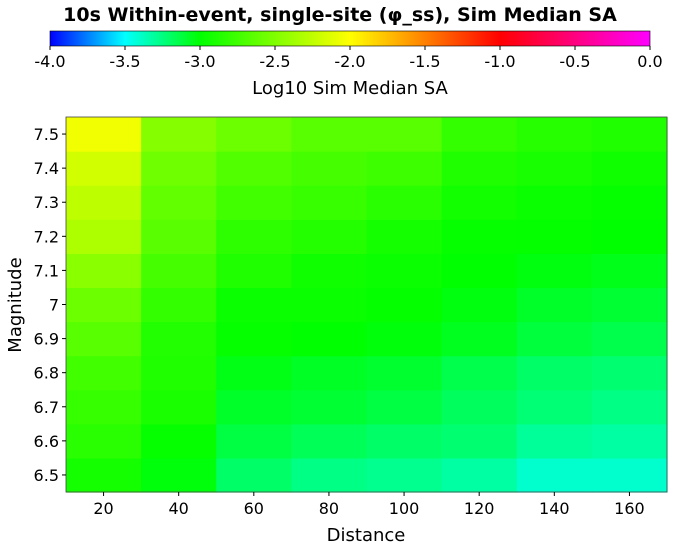 This screenshot has height=550, width=700. Describe the element at coordinates (366, 535) in the screenshot. I see `x-axis-label: Distance` at that location.